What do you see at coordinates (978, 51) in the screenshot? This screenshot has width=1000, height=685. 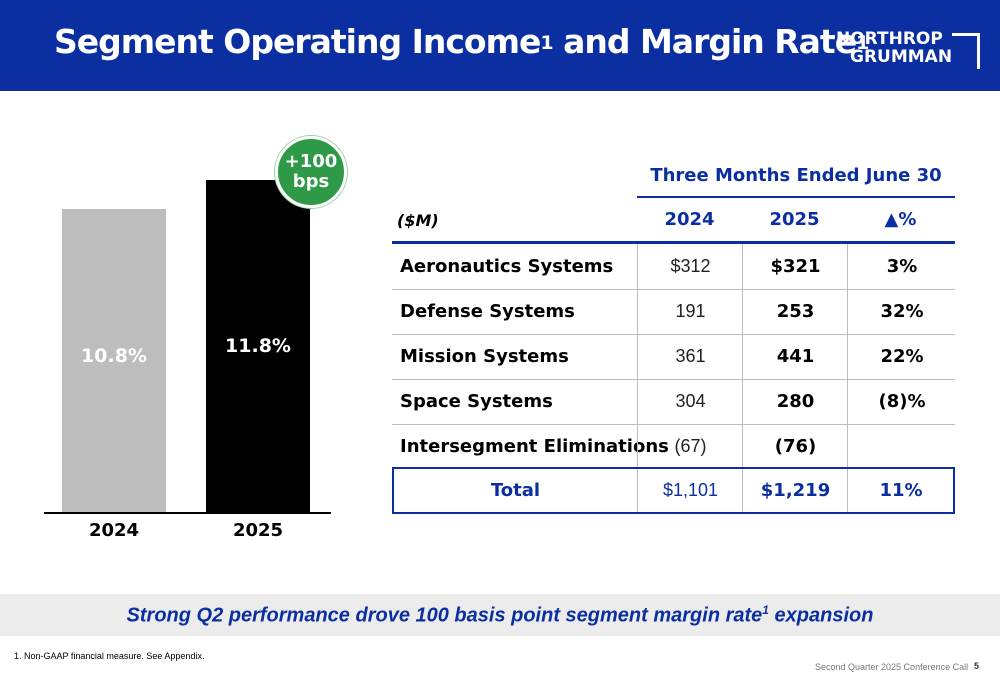 I see `logo-bracket-right` at bounding box center [978, 51].